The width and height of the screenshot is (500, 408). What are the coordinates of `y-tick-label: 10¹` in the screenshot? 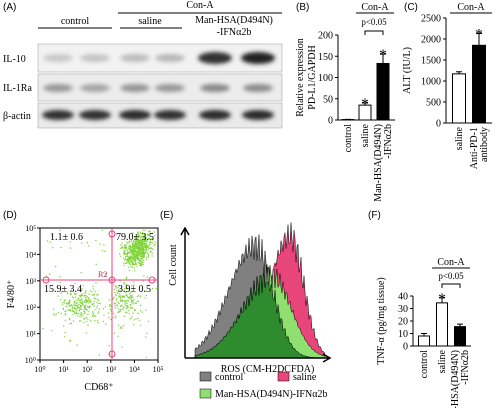 It's located at (31, 334).